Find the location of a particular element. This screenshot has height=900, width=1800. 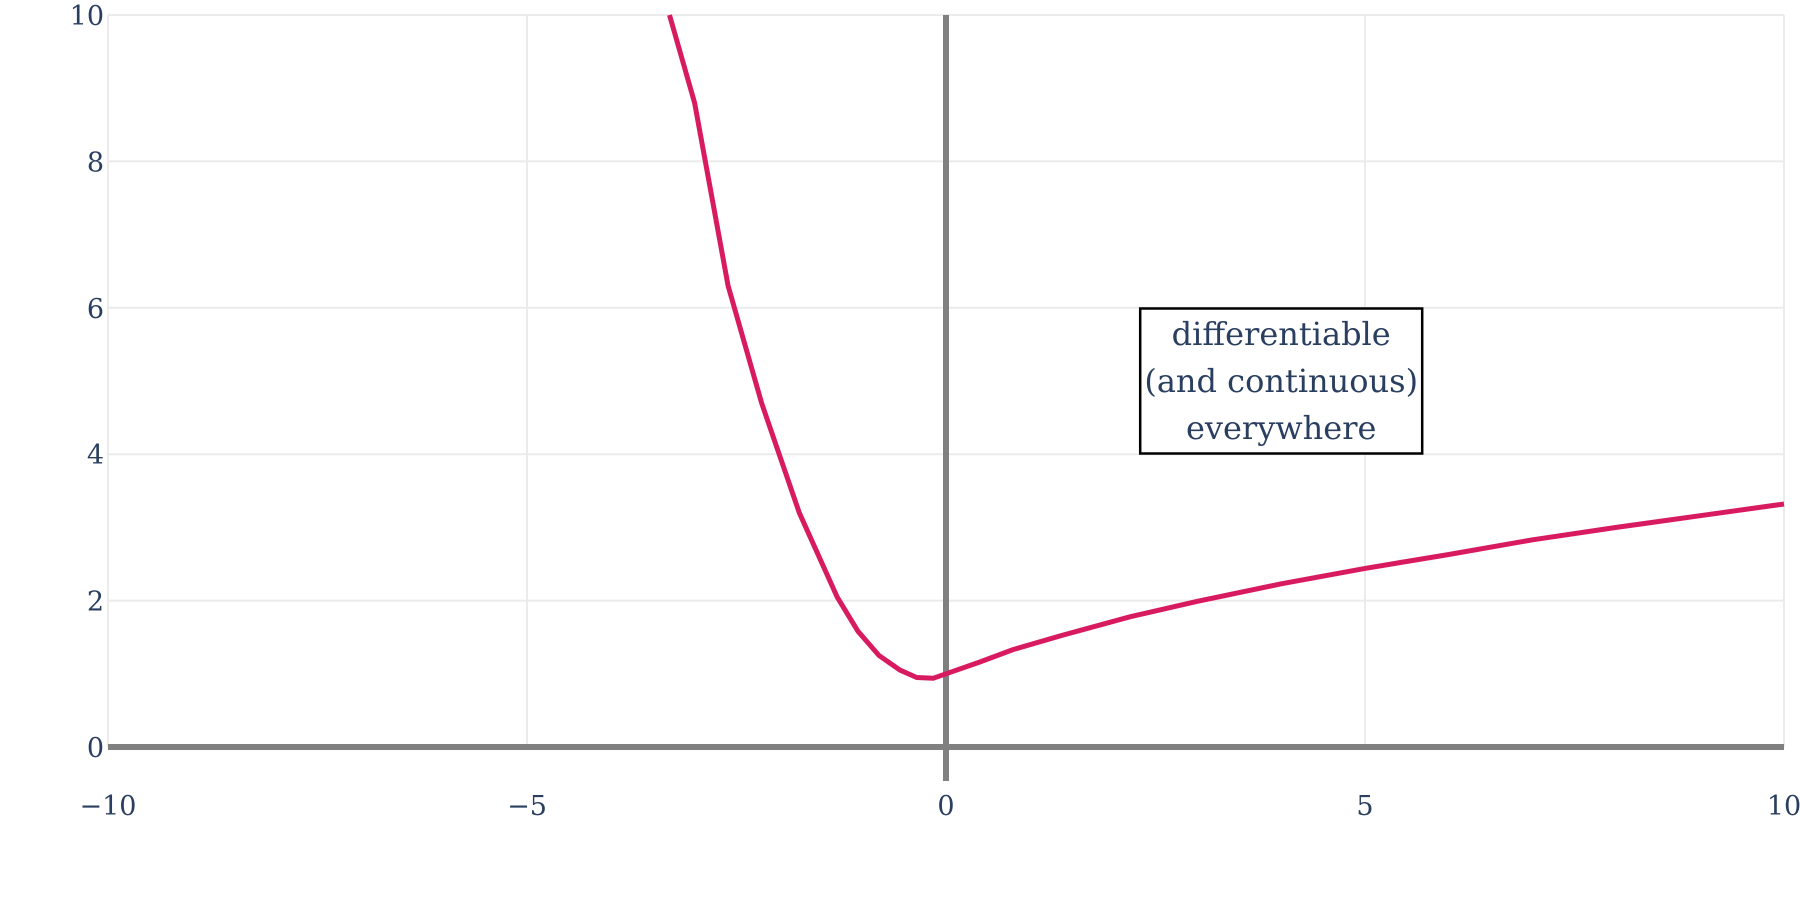

x-tick-label: 0 is located at coordinates (945, 806).